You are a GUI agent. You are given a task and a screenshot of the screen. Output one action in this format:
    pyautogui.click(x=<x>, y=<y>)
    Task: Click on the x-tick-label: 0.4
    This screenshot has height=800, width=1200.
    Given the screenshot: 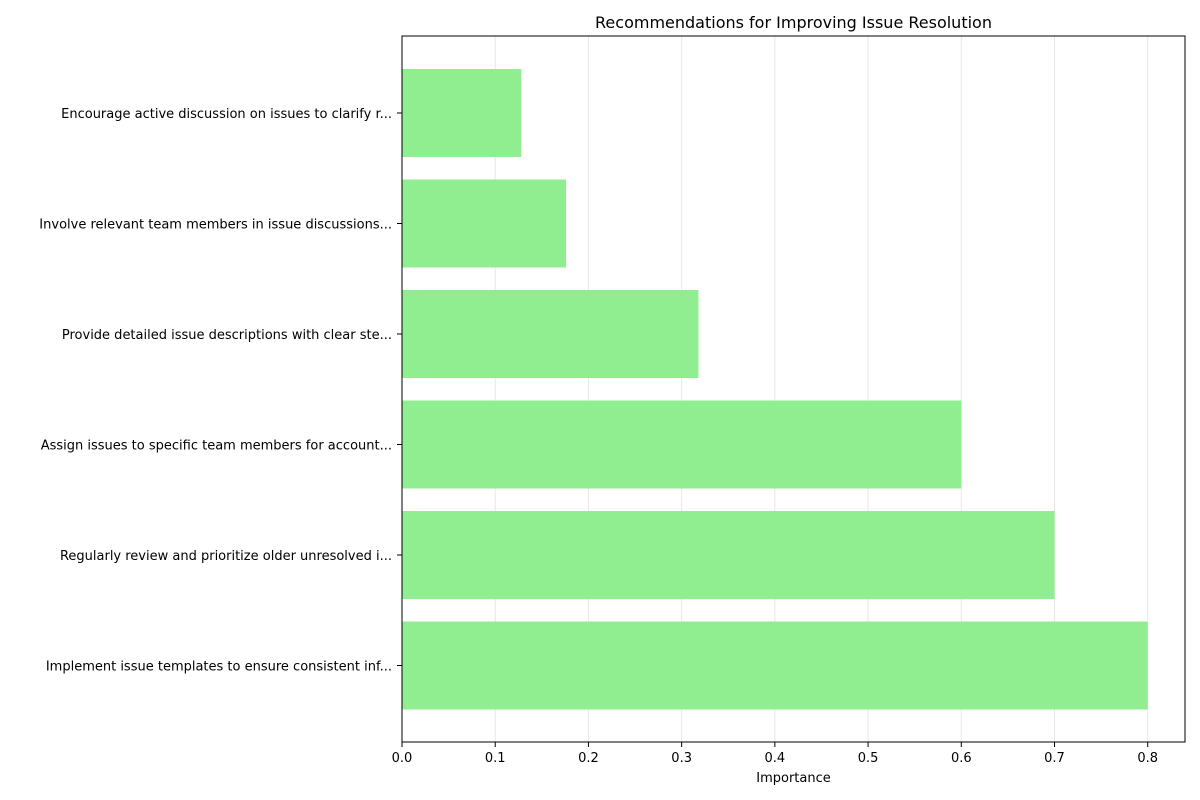 What is the action you would take?
    pyautogui.click(x=775, y=758)
    